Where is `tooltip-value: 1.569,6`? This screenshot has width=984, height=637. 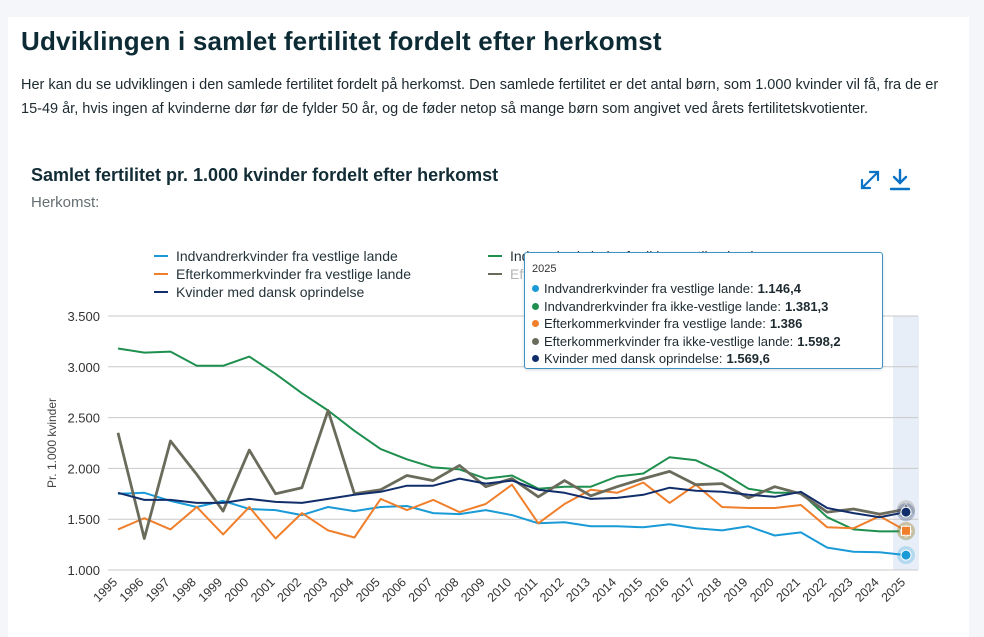 tooltip-value: 1.569,6 is located at coordinates (748, 358).